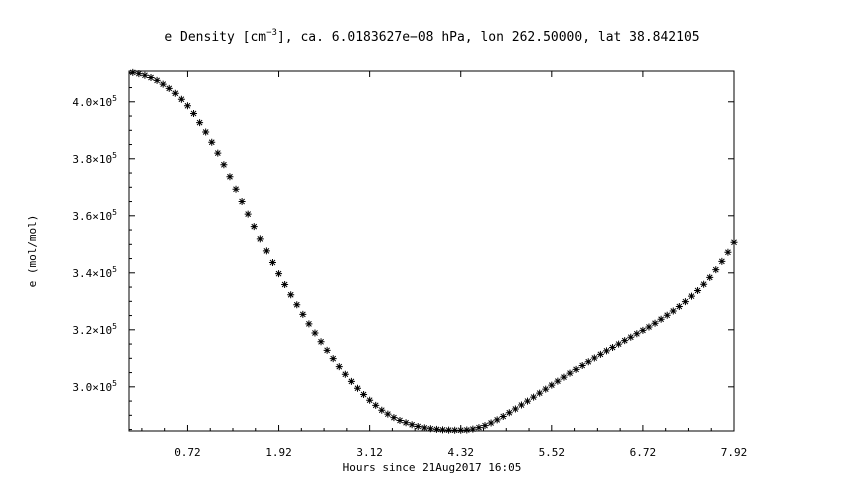  Describe the element at coordinates (734, 452) in the screenshot. I see `x-tick-label: 7.92` at that location.